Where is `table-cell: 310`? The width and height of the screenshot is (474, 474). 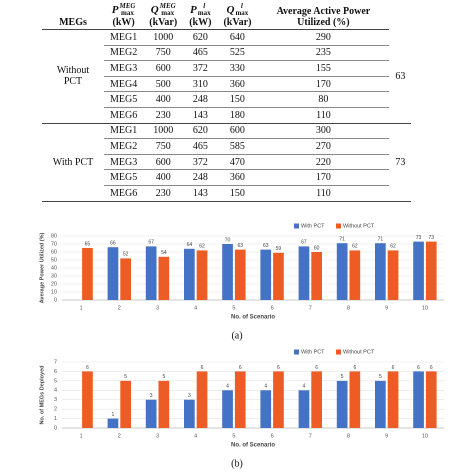 table-cell: 310 is located at coordinates (200, 84).